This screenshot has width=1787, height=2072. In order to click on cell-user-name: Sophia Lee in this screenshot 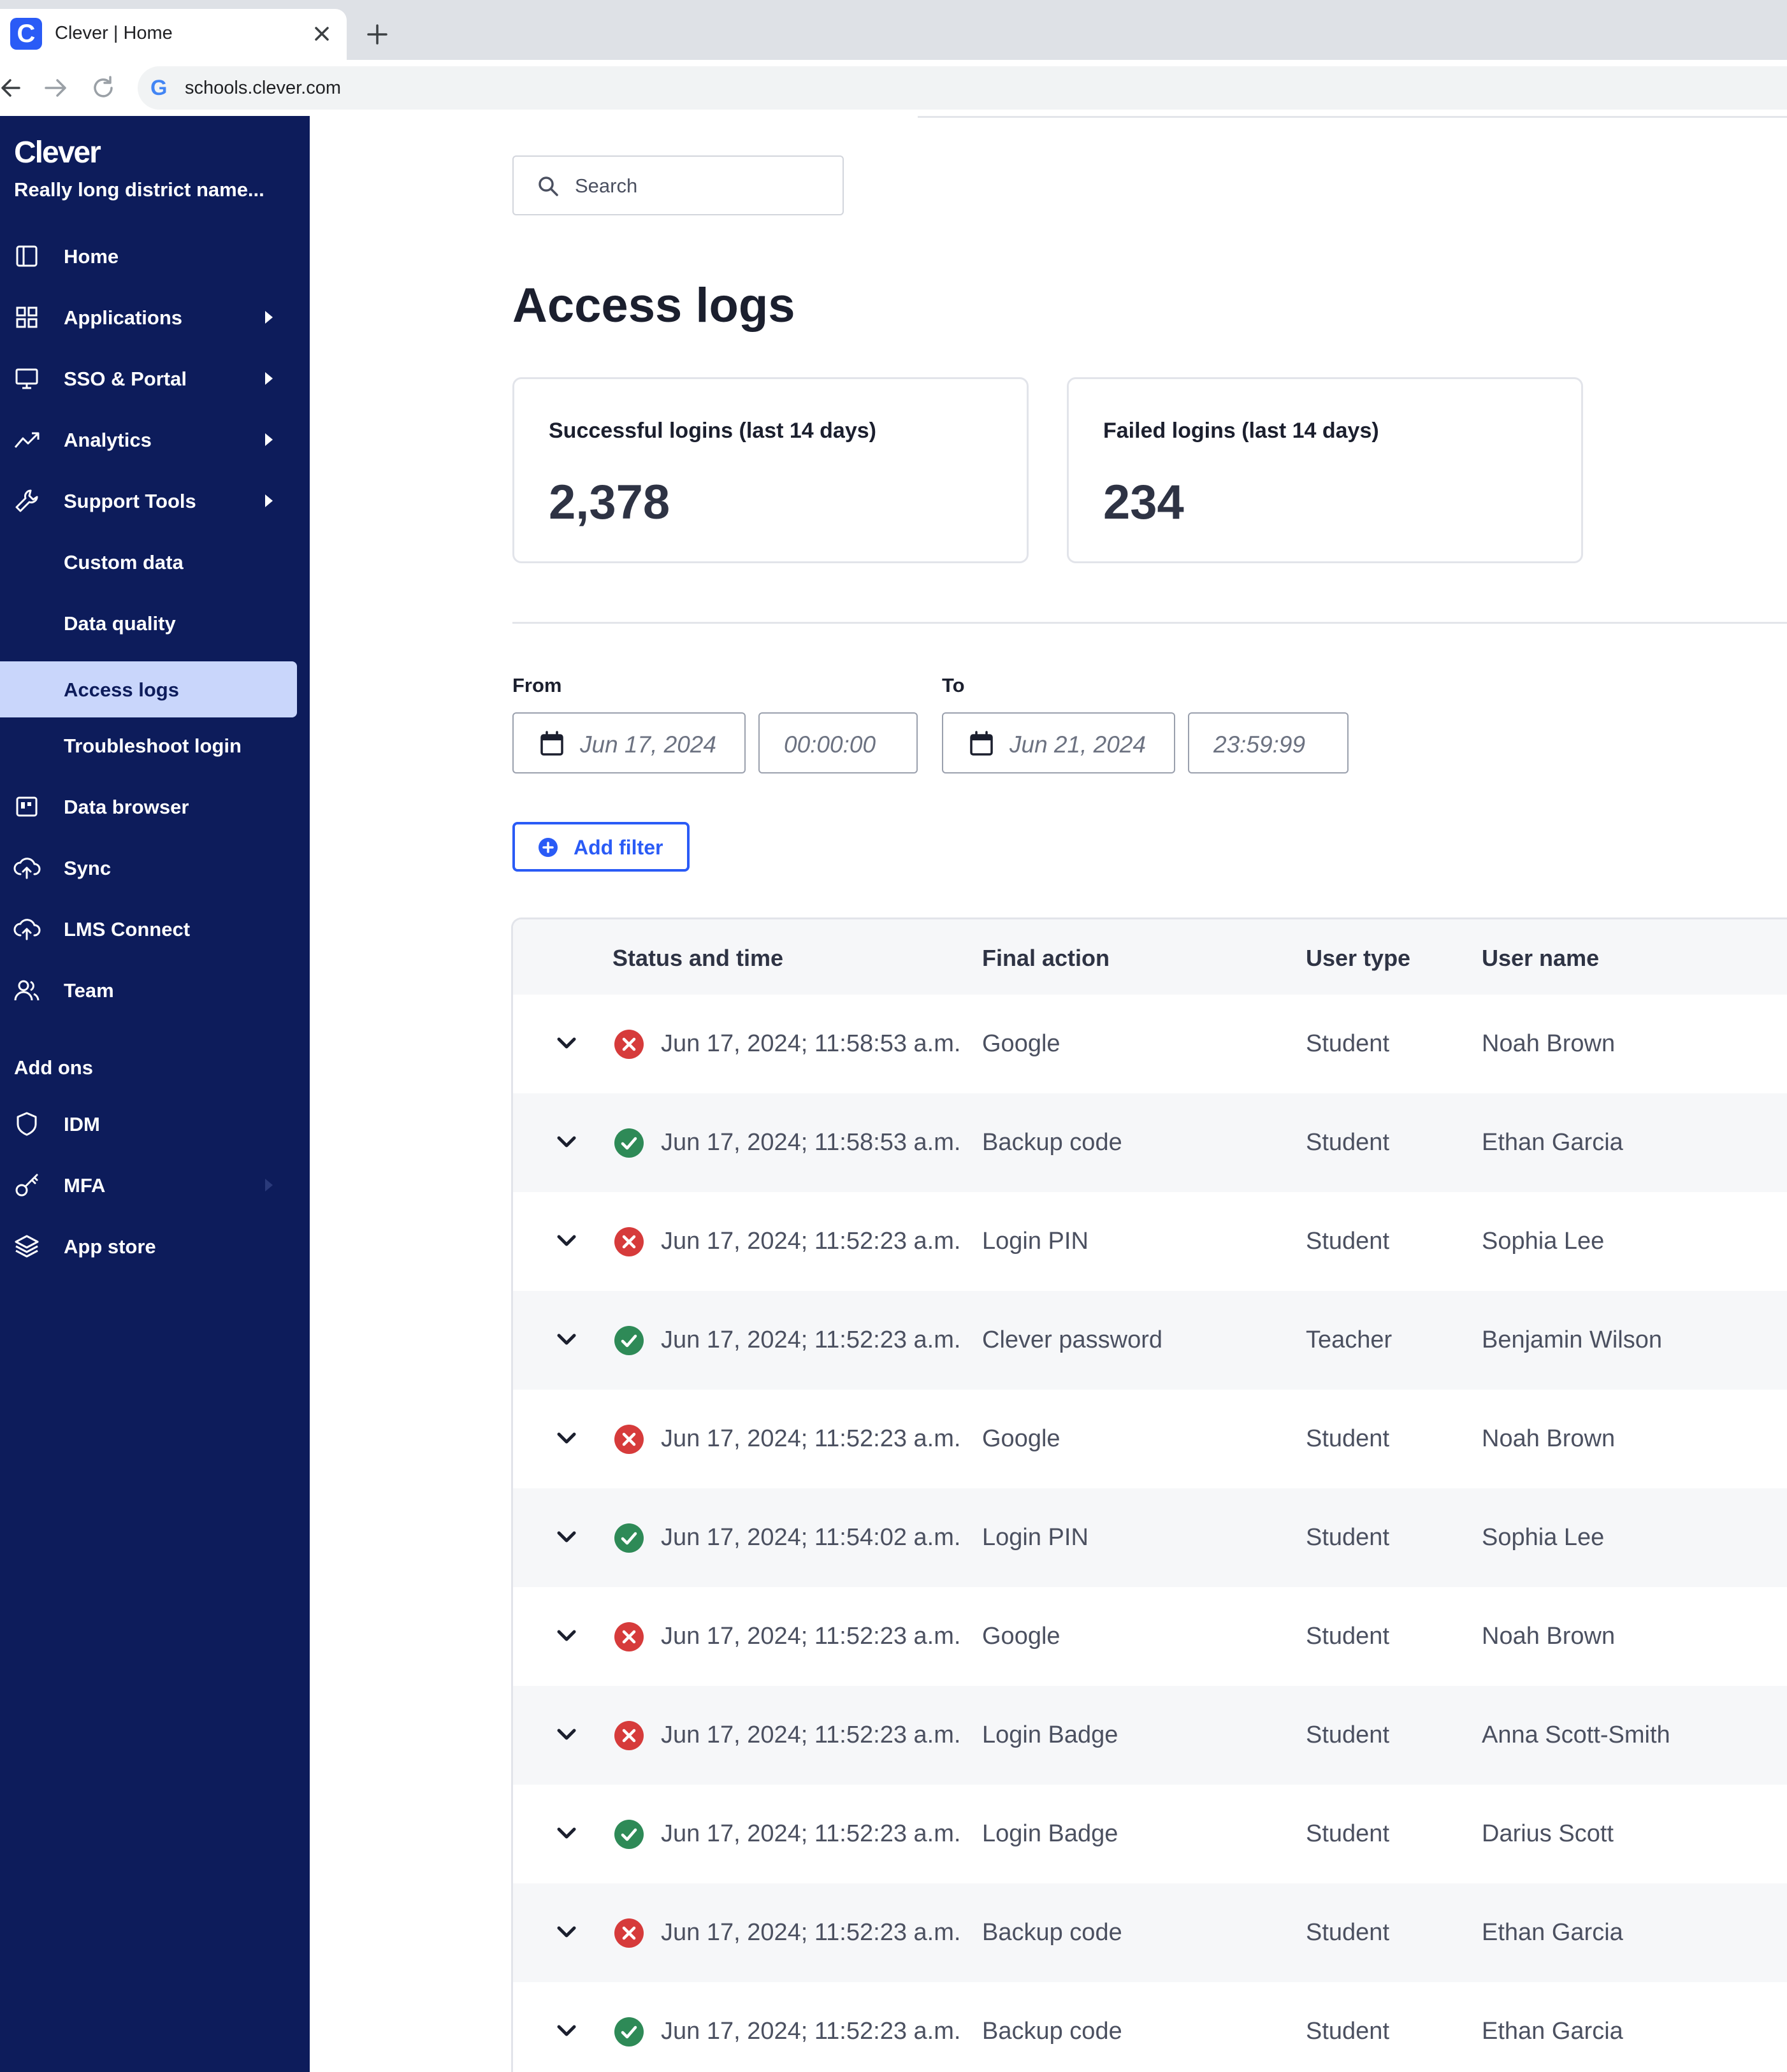, I will do `click(1543, 1538)`.